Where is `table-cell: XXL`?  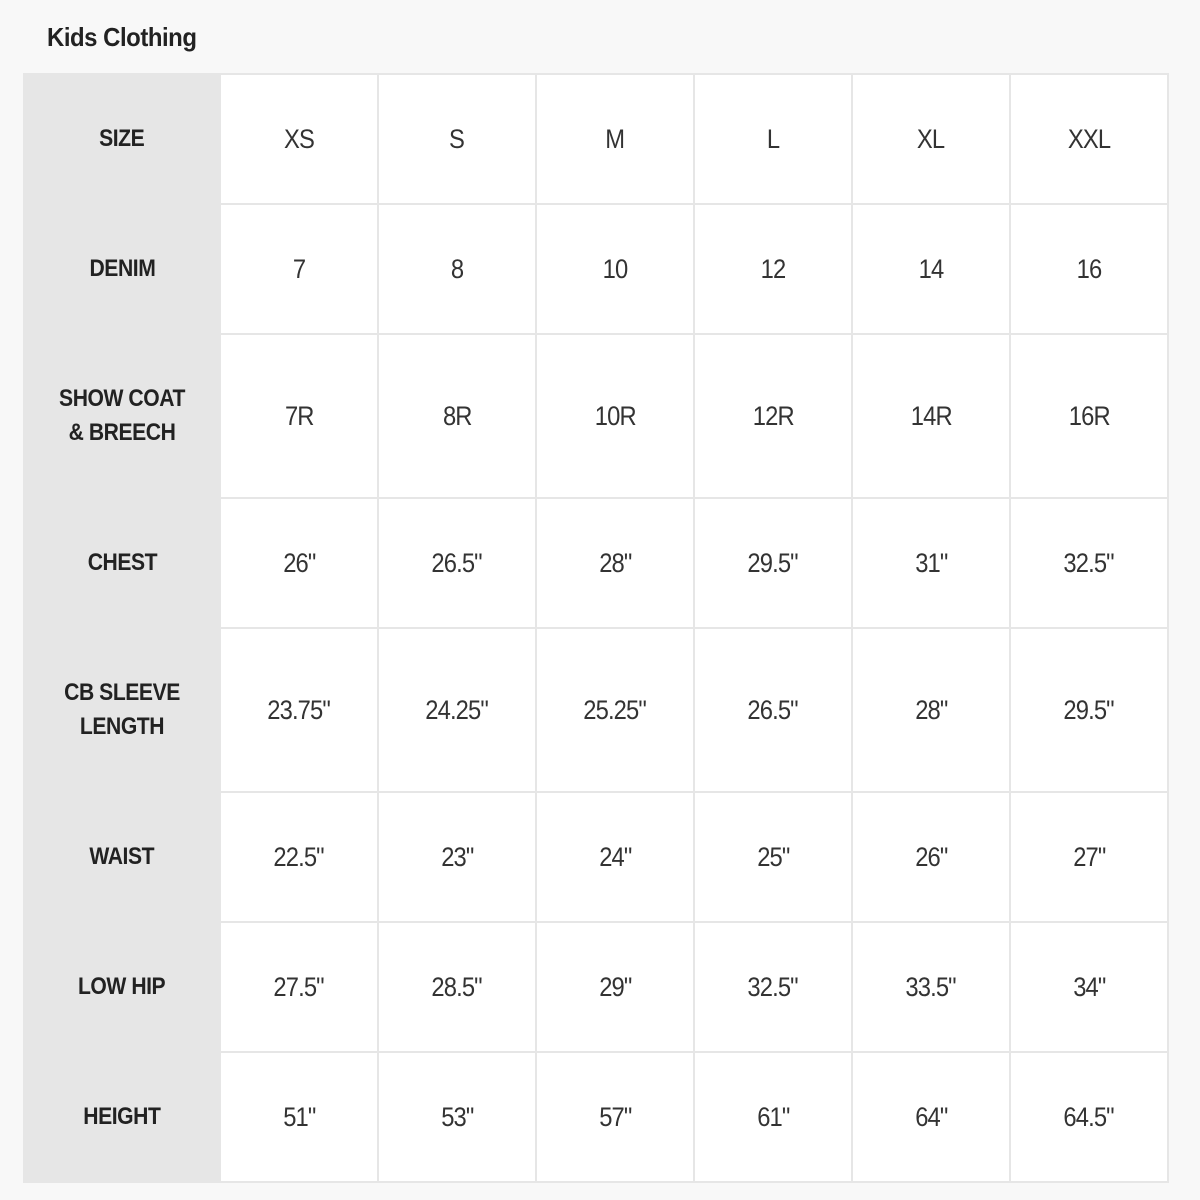
table-cell: XXL is located at coordinates (1089, 139).